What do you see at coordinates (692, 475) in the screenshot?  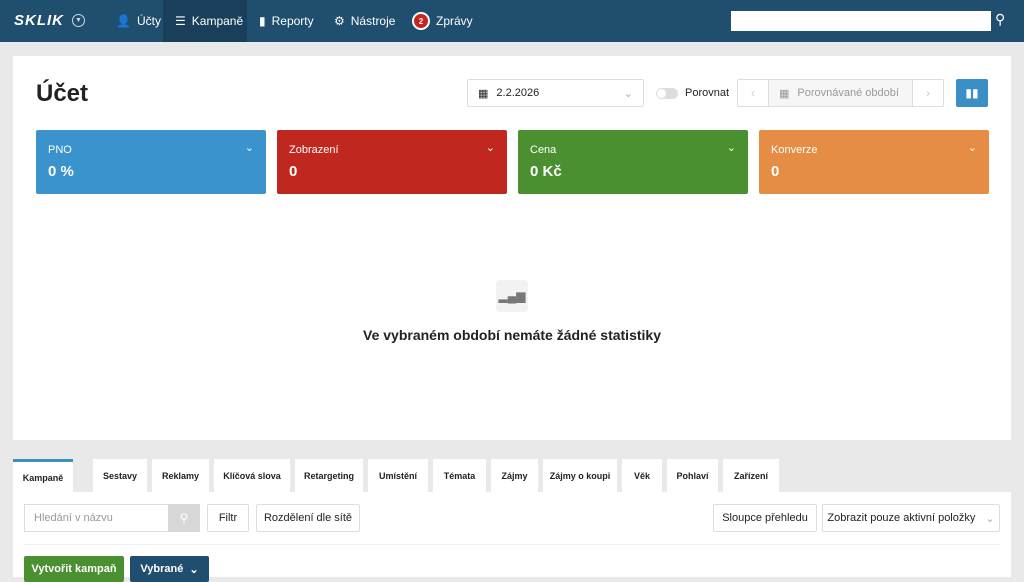 I see `tab-gender: Pohlaví` at bounding box center [692, 475].